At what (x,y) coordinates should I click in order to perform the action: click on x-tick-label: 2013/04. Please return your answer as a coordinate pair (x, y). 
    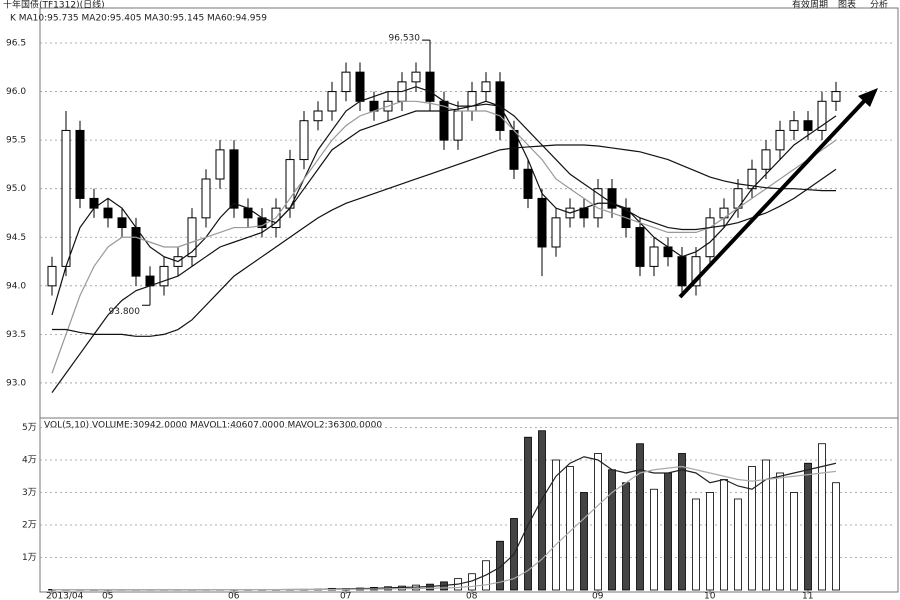
    Looking at the image, I should click on (65, 596).